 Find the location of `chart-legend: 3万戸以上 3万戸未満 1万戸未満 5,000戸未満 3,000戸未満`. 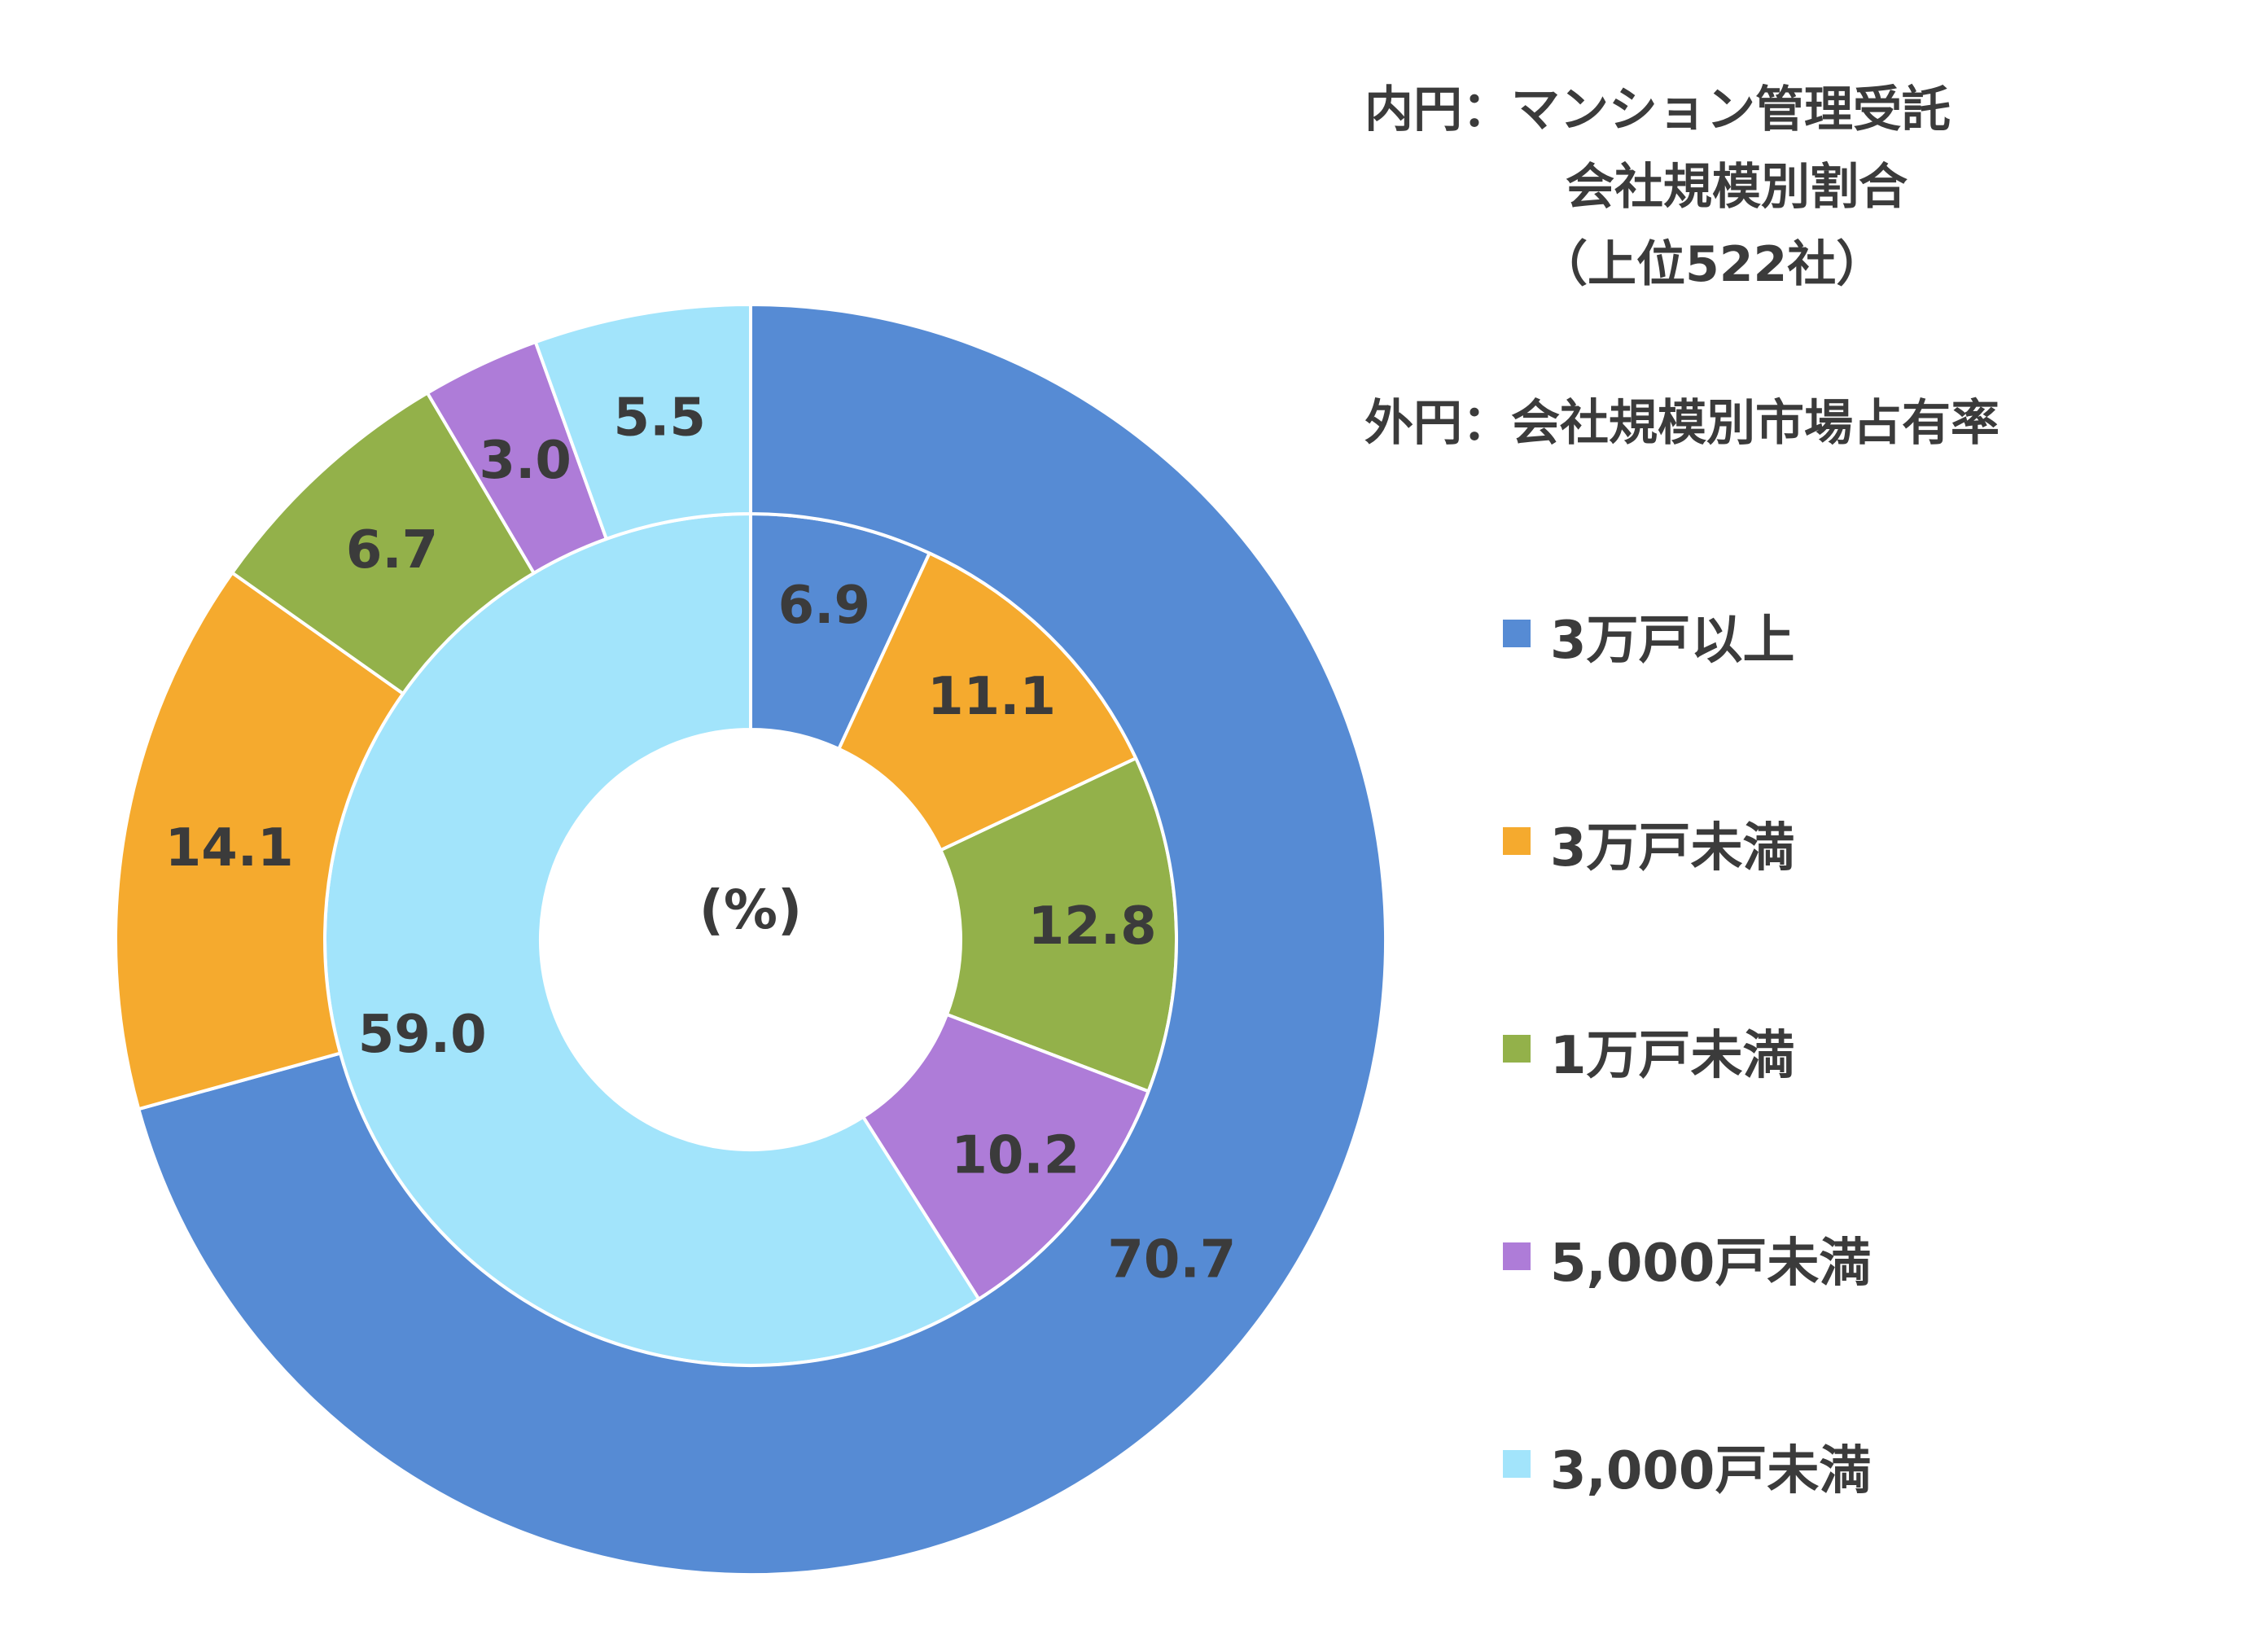

chart-legend: 3万戸以上 3万戸未満 1万戸未満 5,000戸未満 3,000戸未満 is located at coordinates (1687, 1056).